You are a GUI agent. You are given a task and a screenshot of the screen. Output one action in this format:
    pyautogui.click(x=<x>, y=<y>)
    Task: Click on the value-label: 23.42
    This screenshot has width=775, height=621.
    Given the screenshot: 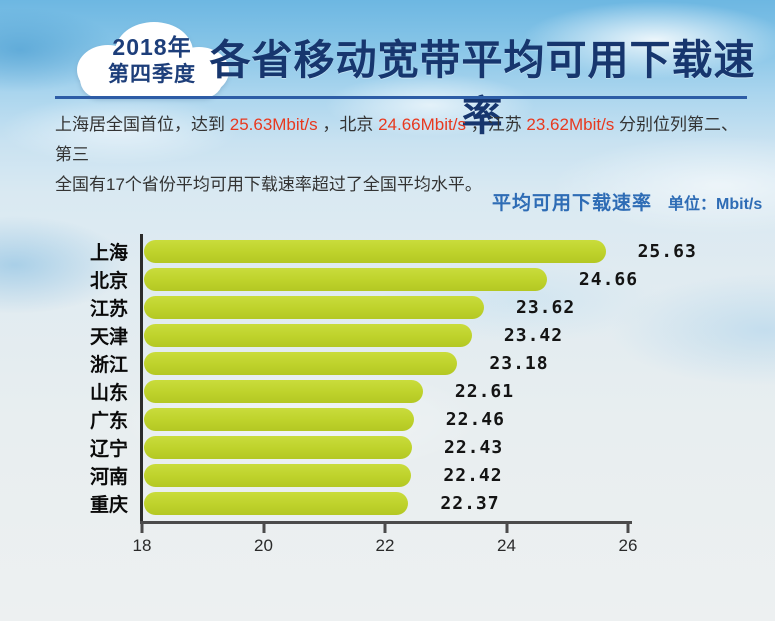 What is the action you would take?
    pyautogui.click(x=533, y=335)
    